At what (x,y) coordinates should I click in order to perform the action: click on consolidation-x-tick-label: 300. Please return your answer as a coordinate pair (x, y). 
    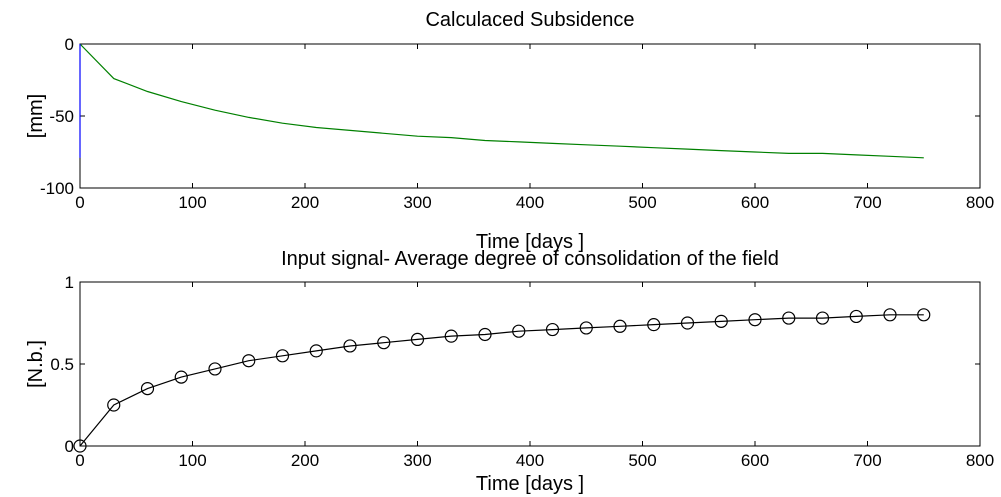
    Looking at the image, I should click on (417, 460).